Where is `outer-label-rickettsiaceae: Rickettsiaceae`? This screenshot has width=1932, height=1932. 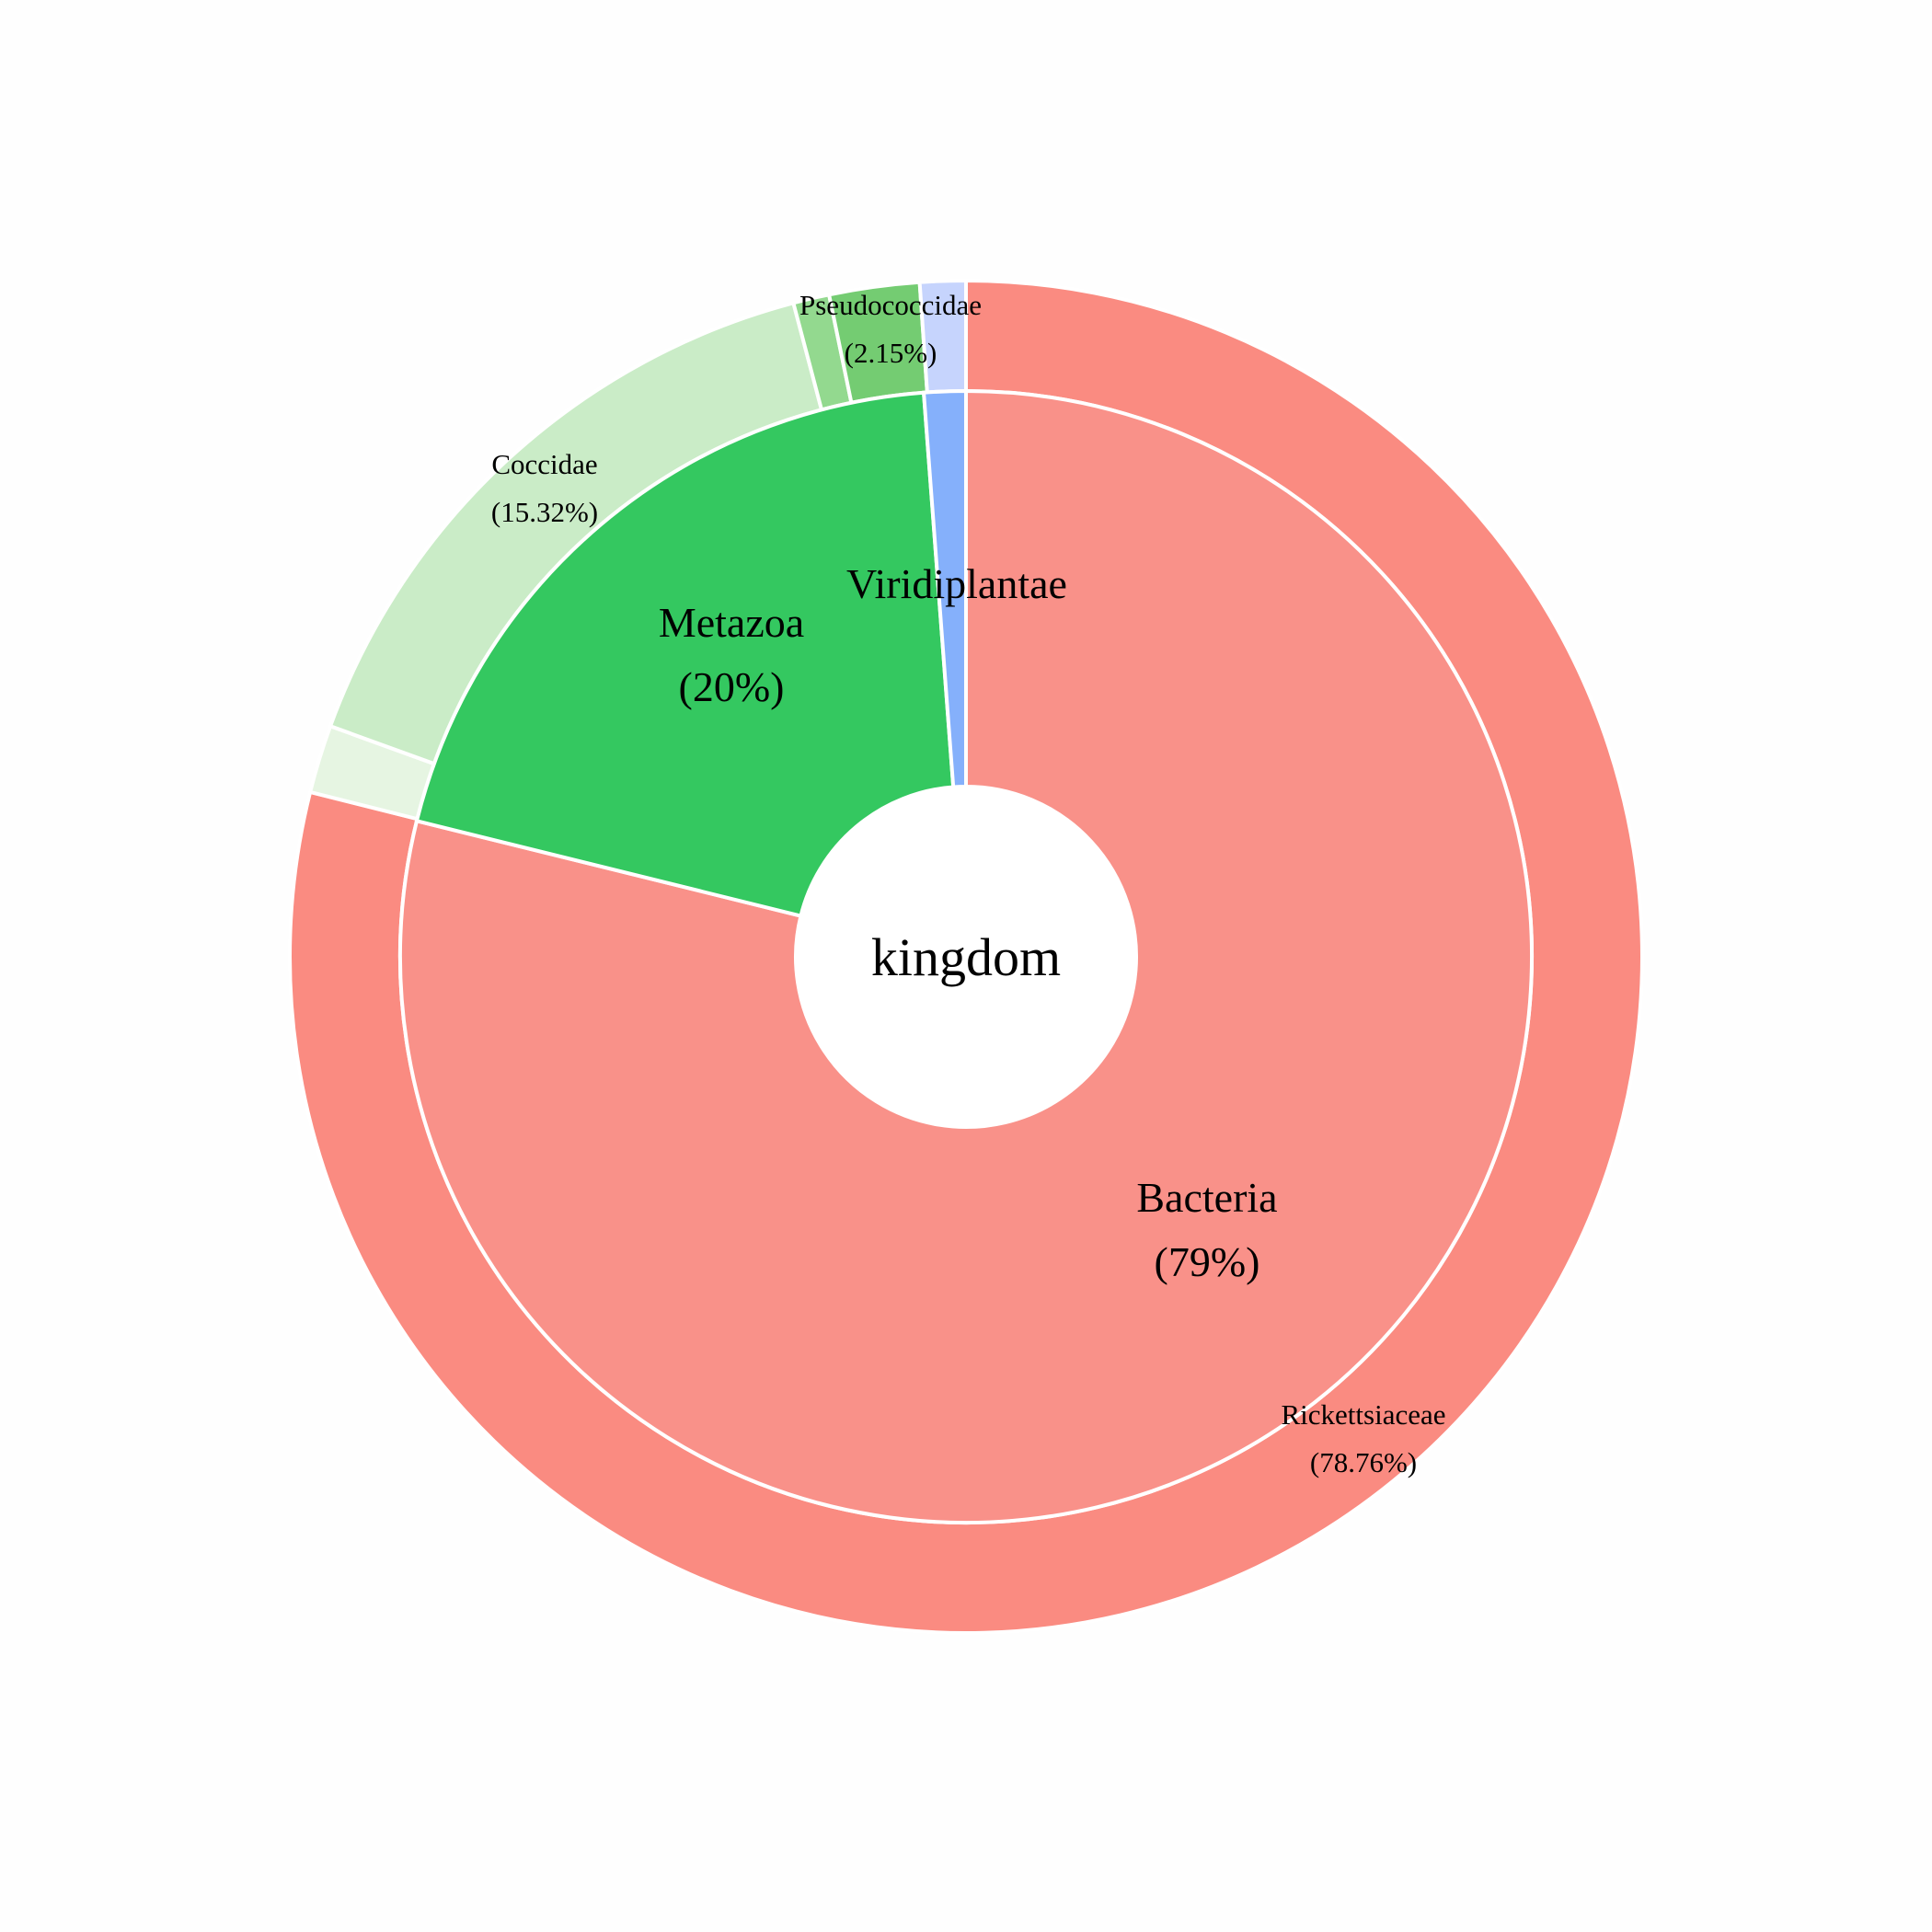
outer-label-rickettsiaceae: Rickettsiaceae is located at coordinates (1363, 1414).